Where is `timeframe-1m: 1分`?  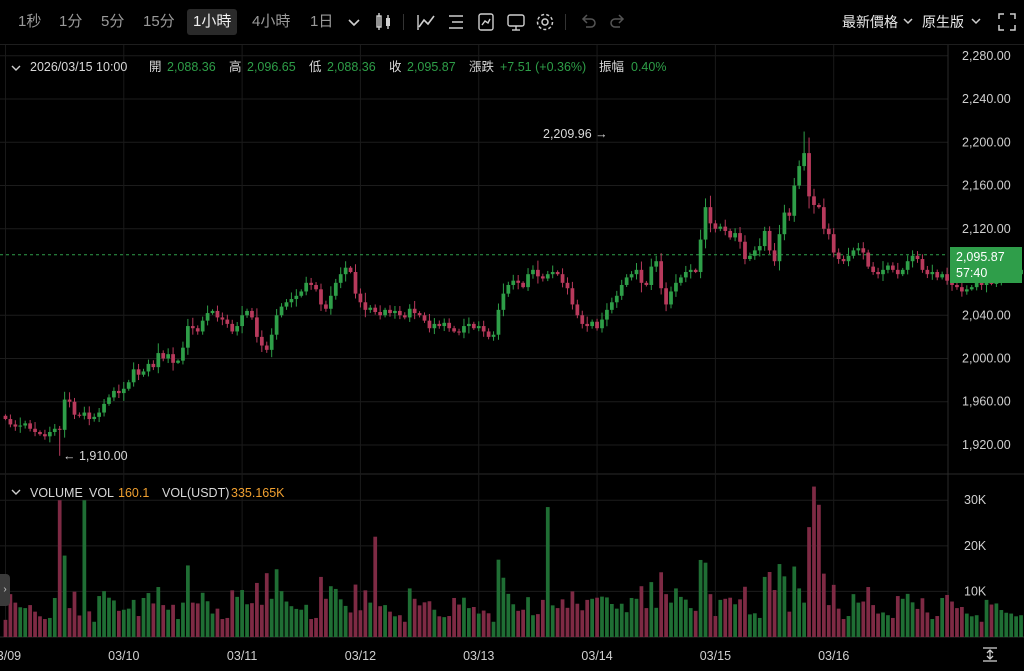
timeframe-1m: 1分 is located at coordinates (71, 21).